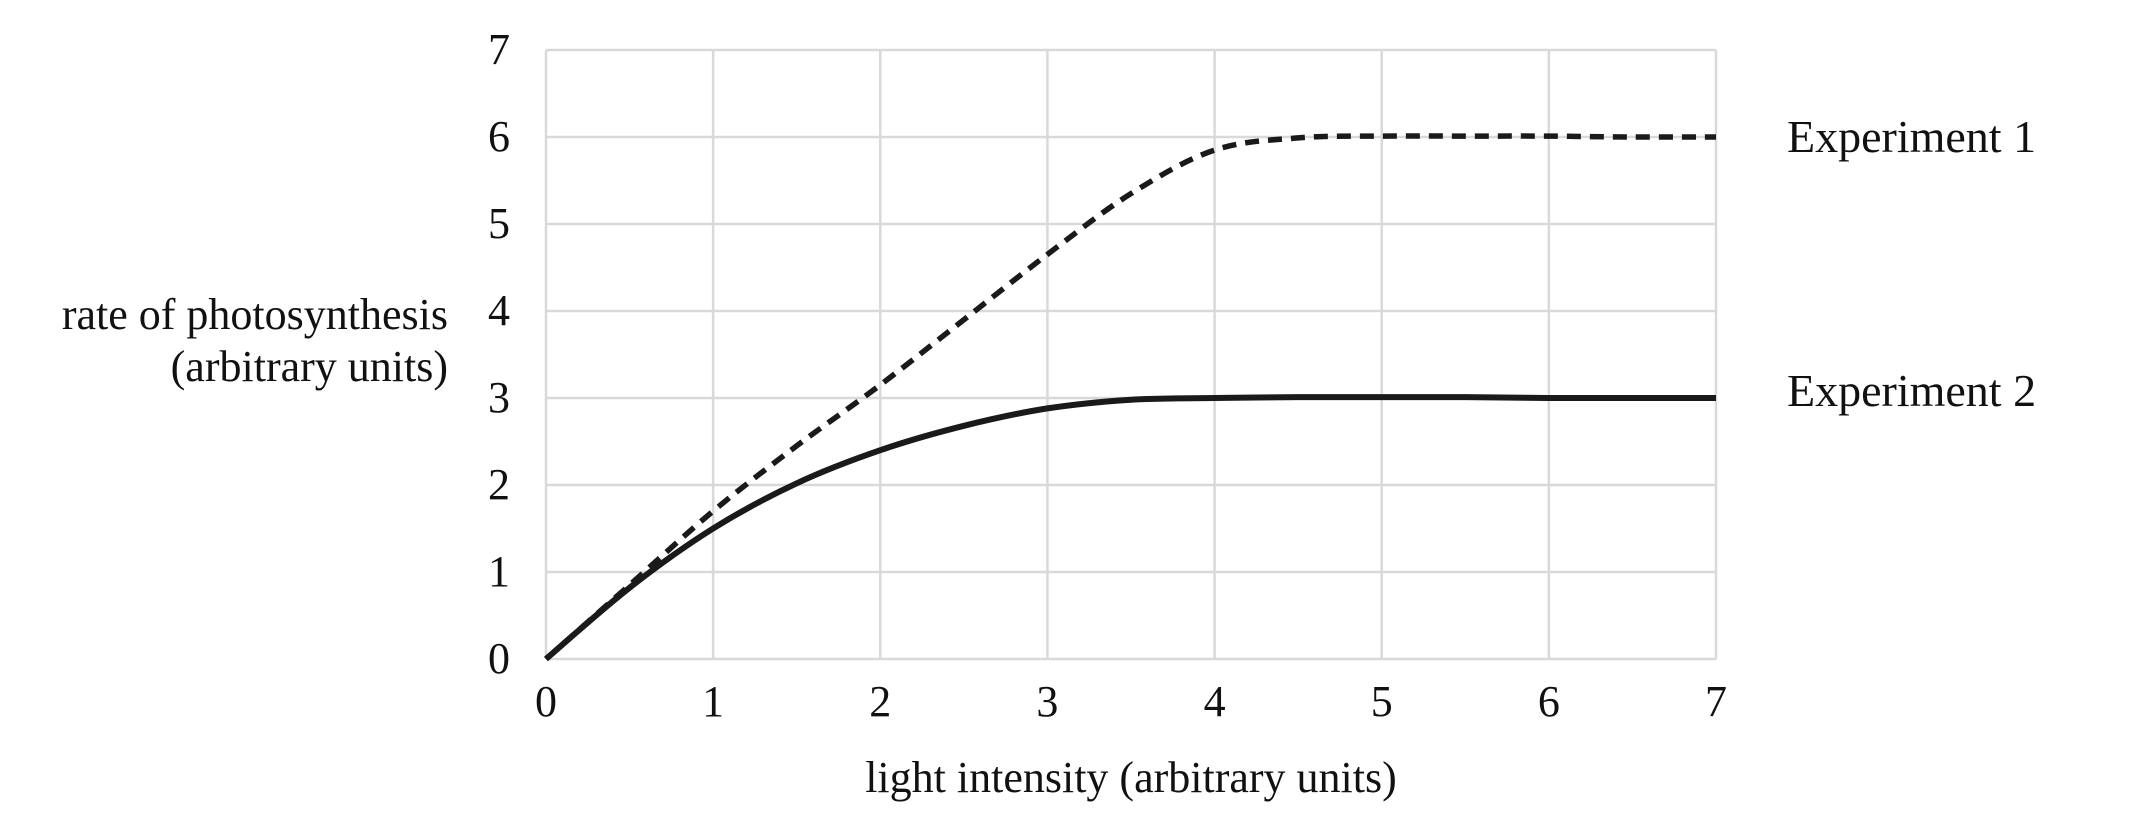 This screenshot has height=836, width=2152. Describe the element at coordinates (1548, 701) in the screenshot. I see `x-tick-label: 6` at that location.